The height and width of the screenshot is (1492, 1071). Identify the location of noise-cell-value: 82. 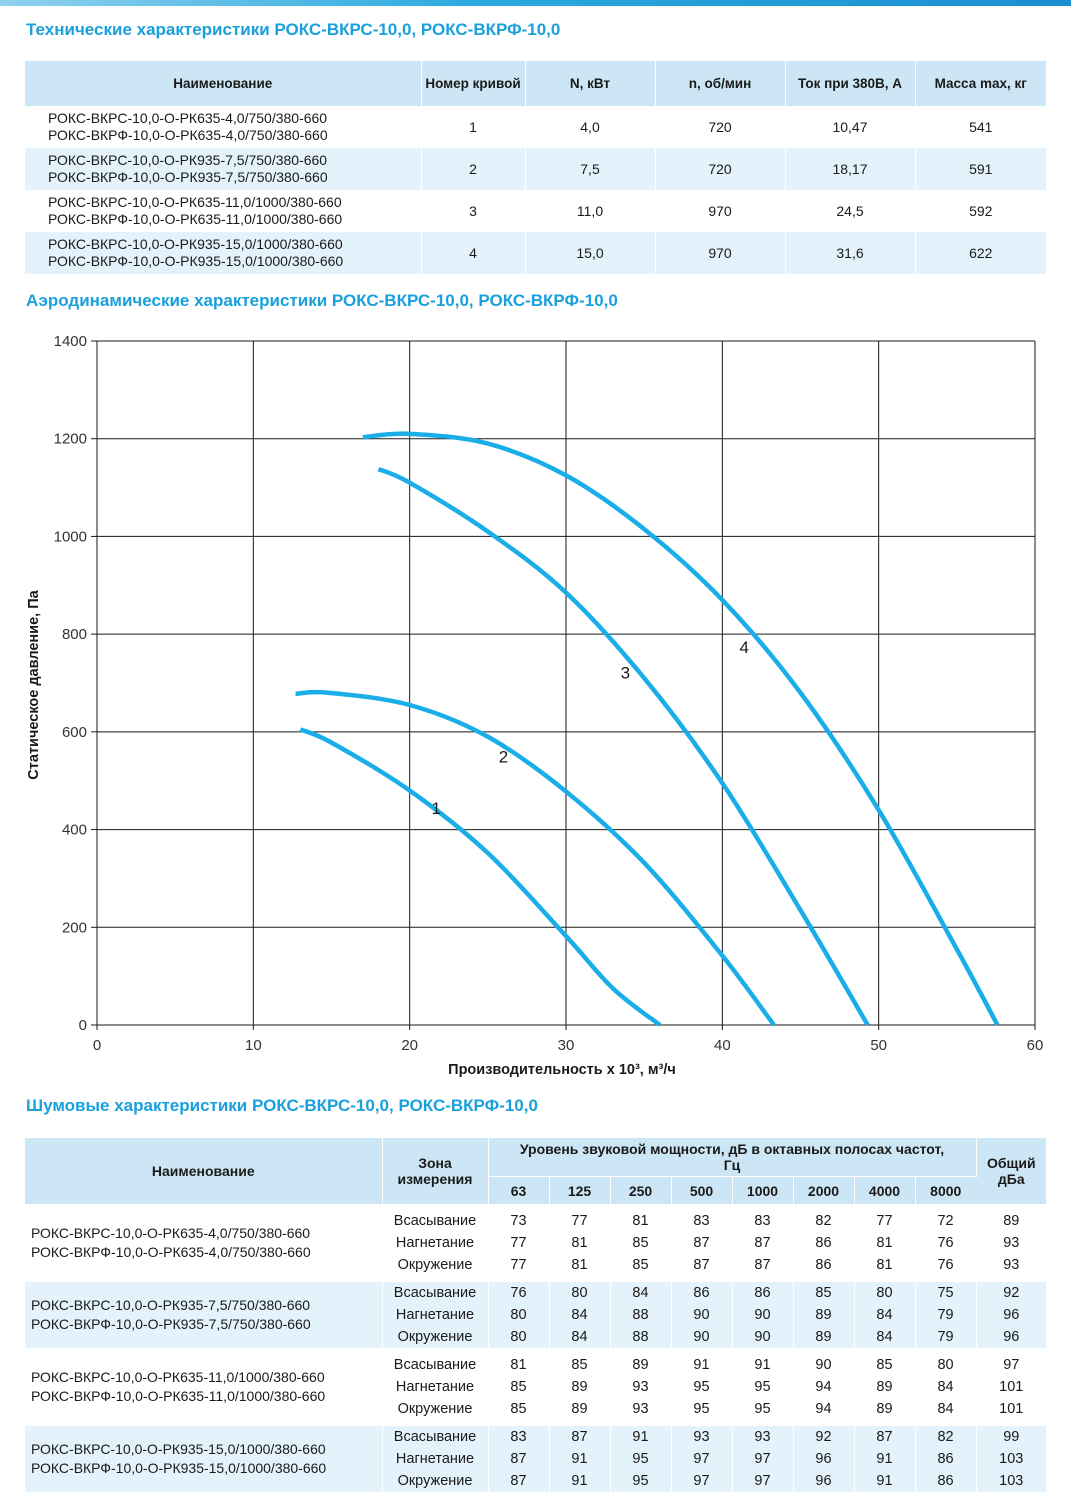
(946, 1434).